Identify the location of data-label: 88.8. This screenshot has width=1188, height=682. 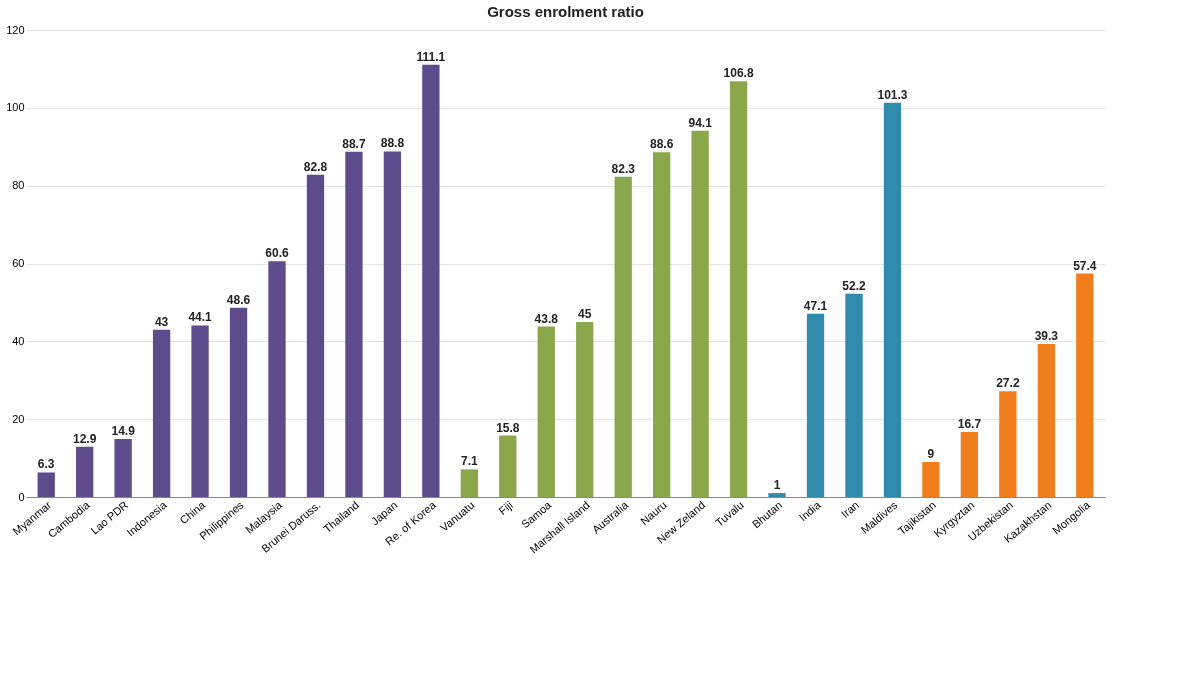
(392, 143).